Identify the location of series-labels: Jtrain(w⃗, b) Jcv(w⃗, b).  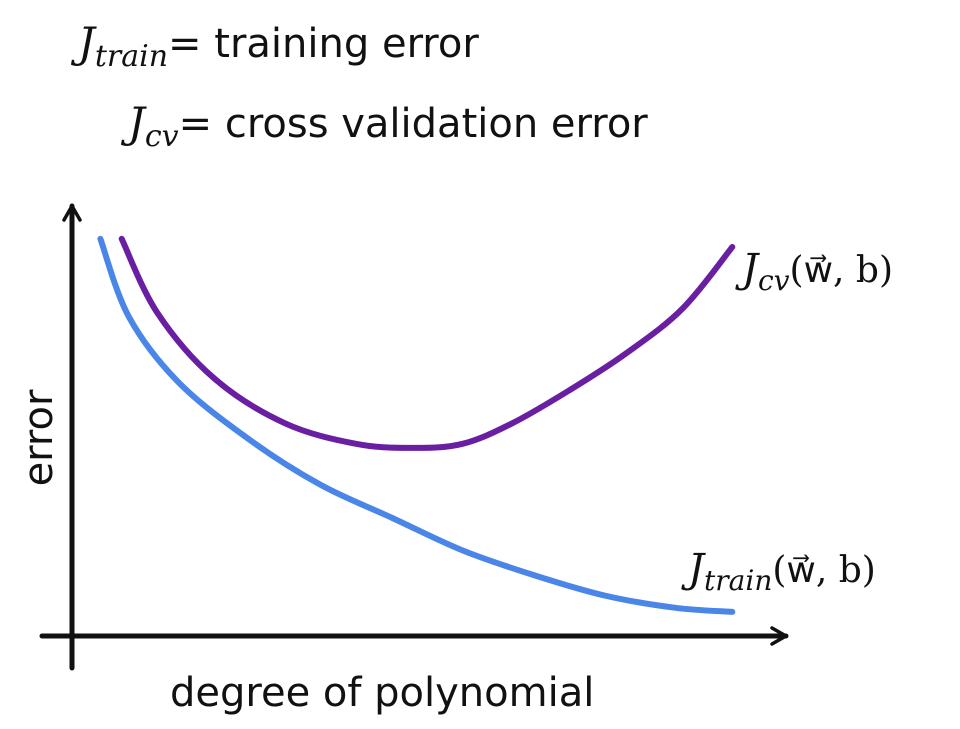
(787, 421).